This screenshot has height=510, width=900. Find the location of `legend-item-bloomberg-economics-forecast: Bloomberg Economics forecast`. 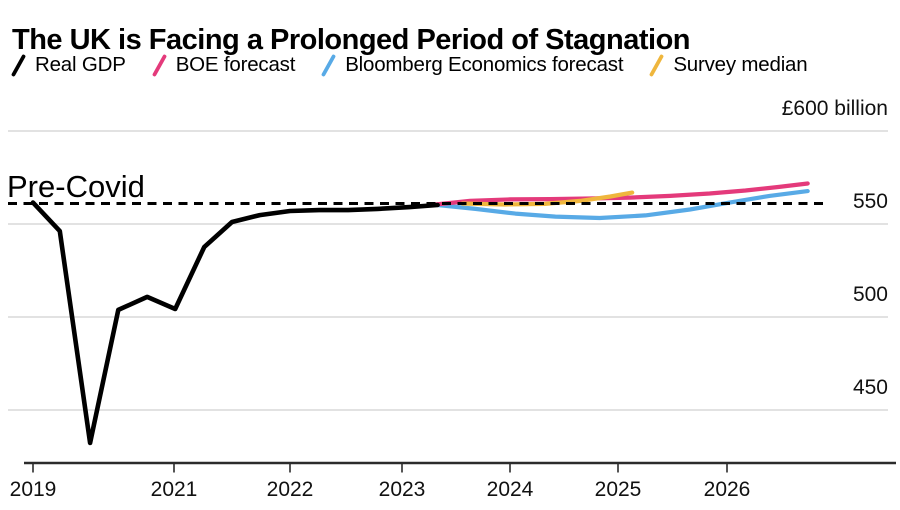

legend-item-bloomberg-economics-forecast: Bloomberg Economics forecast is located at coordinates (472, 65).